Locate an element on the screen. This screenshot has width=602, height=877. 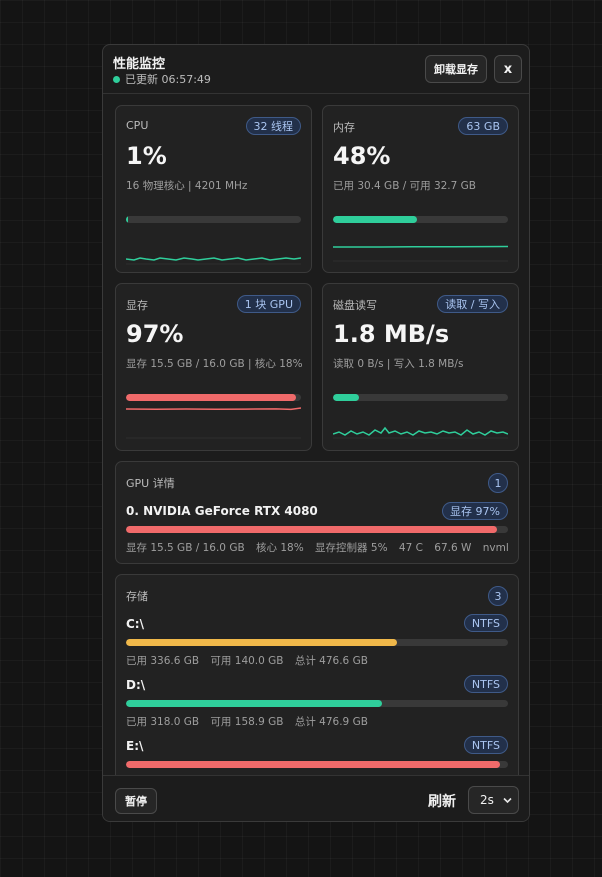
memory-details: 已用 30.4 GB / 可用 32.7 GB is located at coordinates (405, 186).